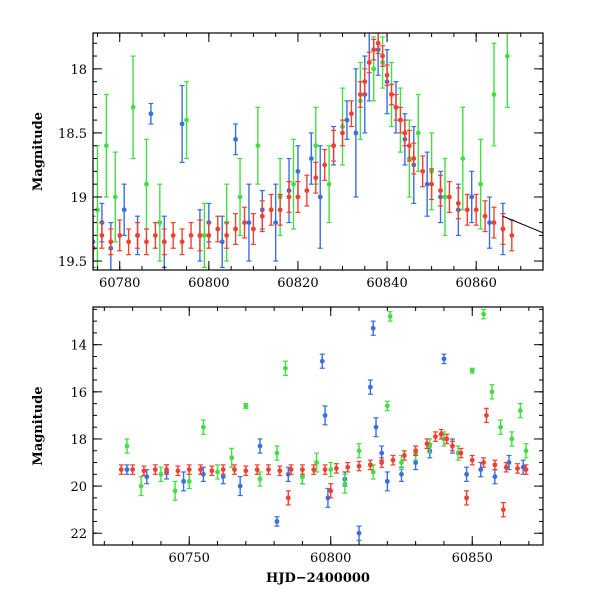  I want to click on top-y-tick-label-1: 18.5, so click(72, 134).